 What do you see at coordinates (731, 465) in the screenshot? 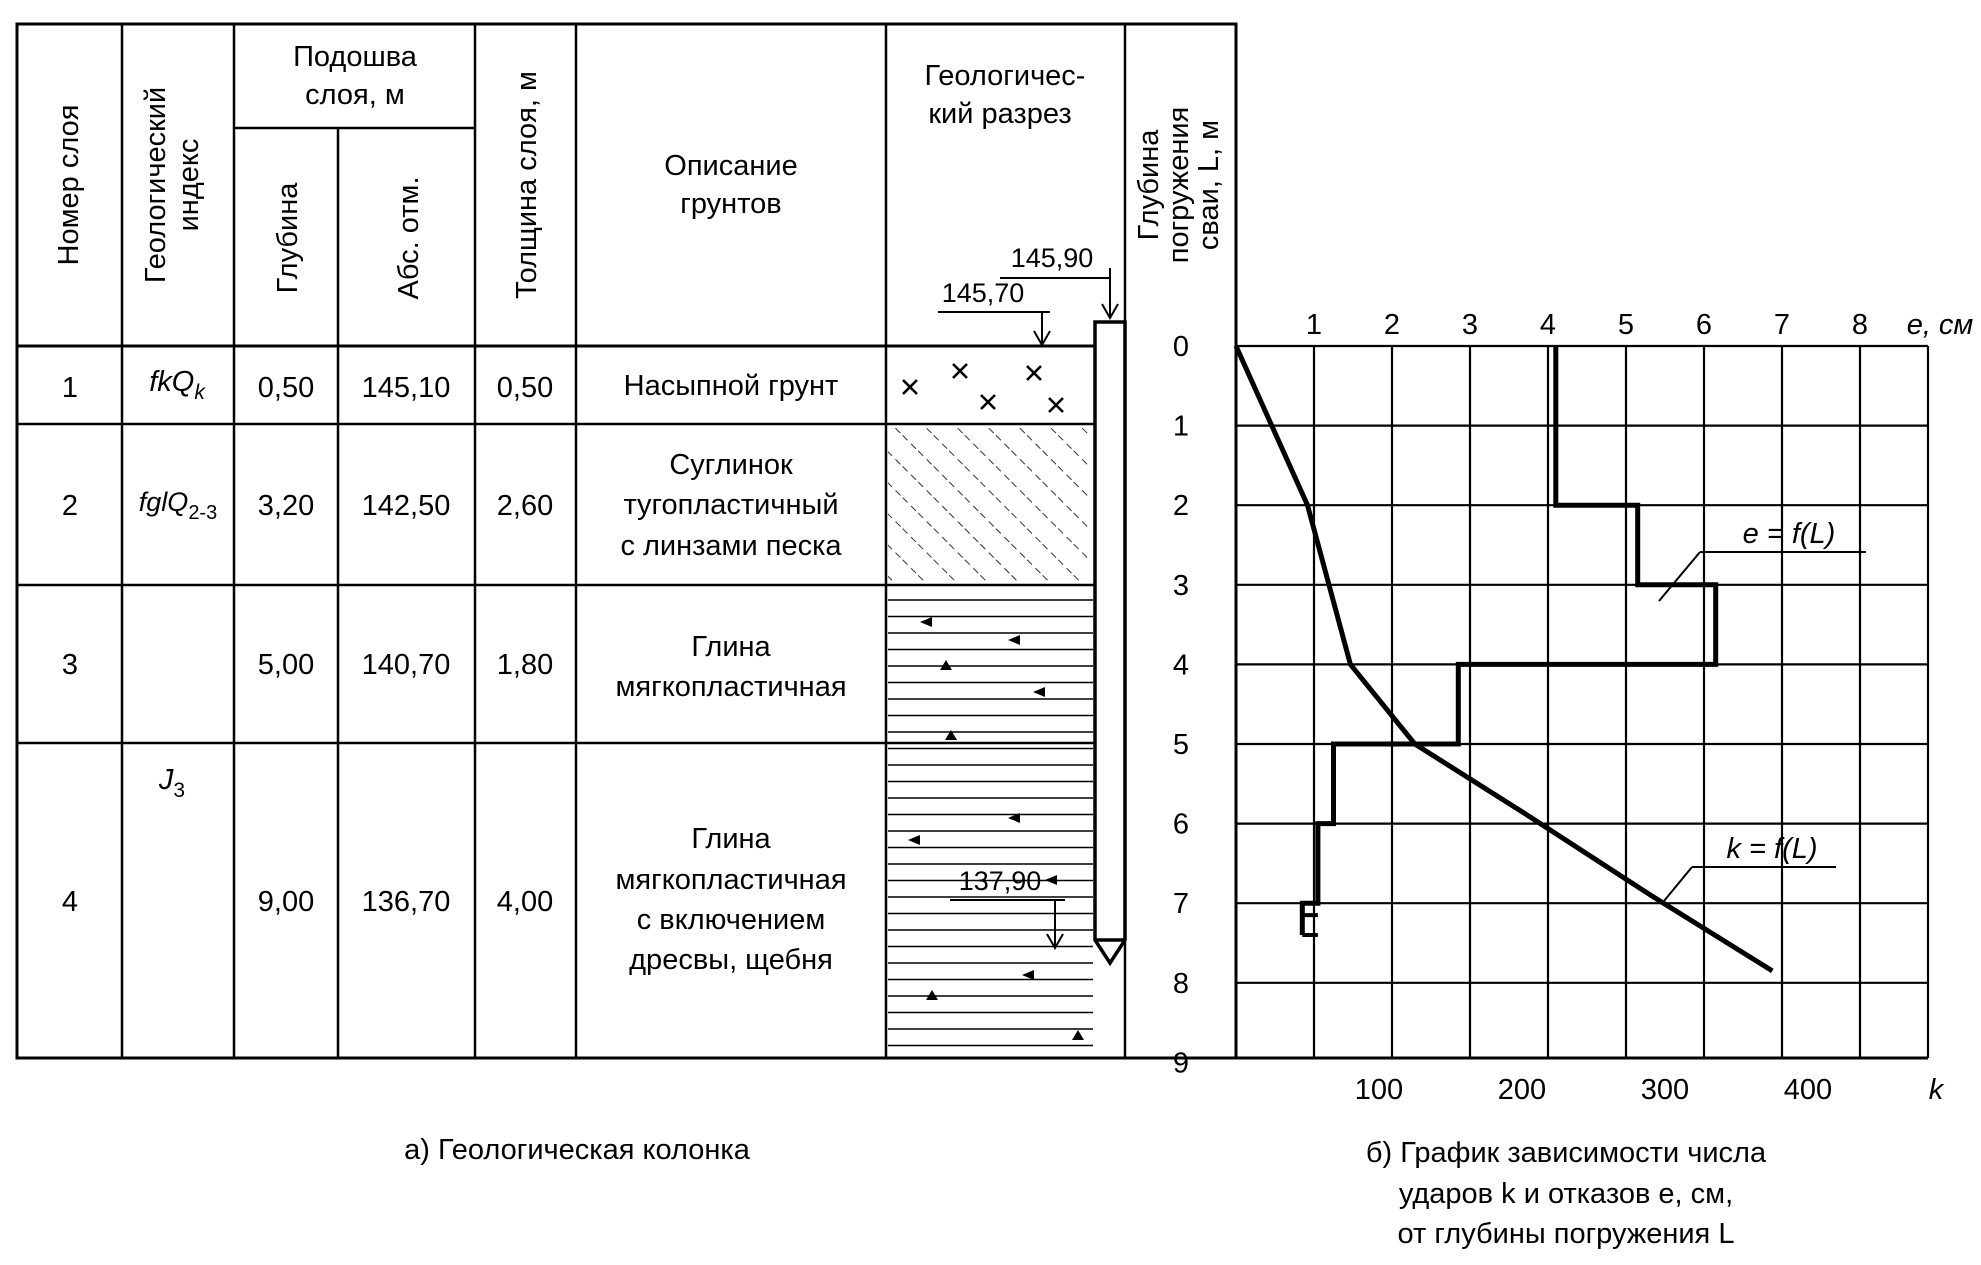
I see `row-2-description-1: Суглинок` at bounding box center [731, 465].